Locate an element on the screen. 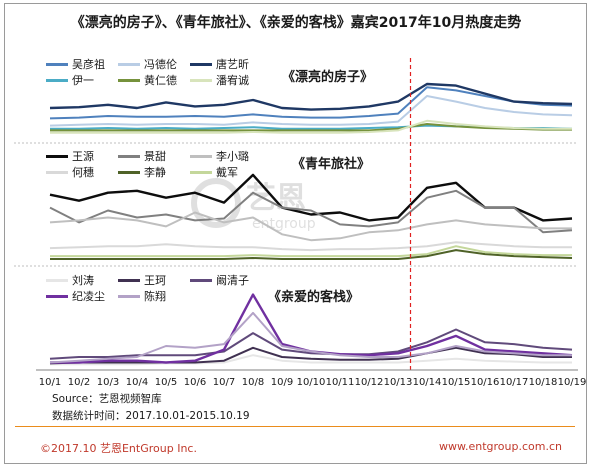 The image size is (592, 469). legend-label: 李静 is located at coordinates (155, 172).